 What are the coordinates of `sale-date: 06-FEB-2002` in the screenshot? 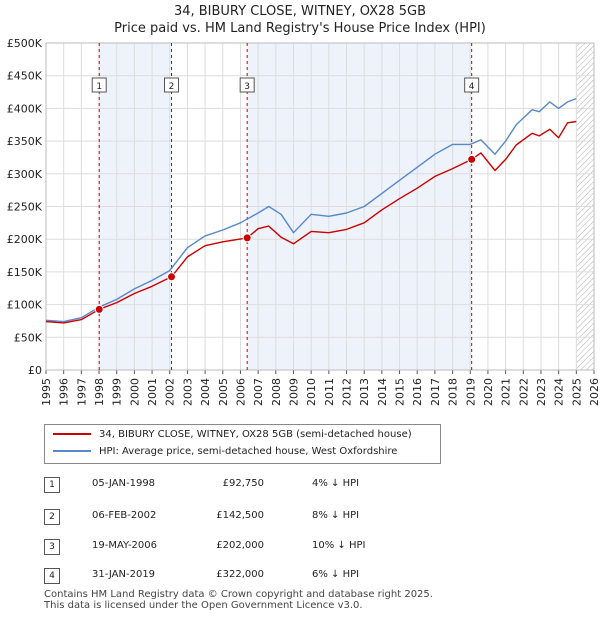 It's located at (124, 515).